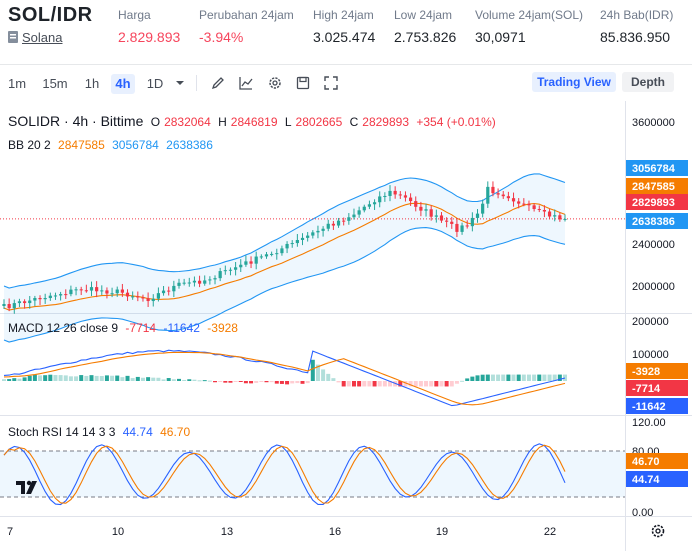 The image size is (692, 551). I want to click on time-label: 10, so click(118, 532).